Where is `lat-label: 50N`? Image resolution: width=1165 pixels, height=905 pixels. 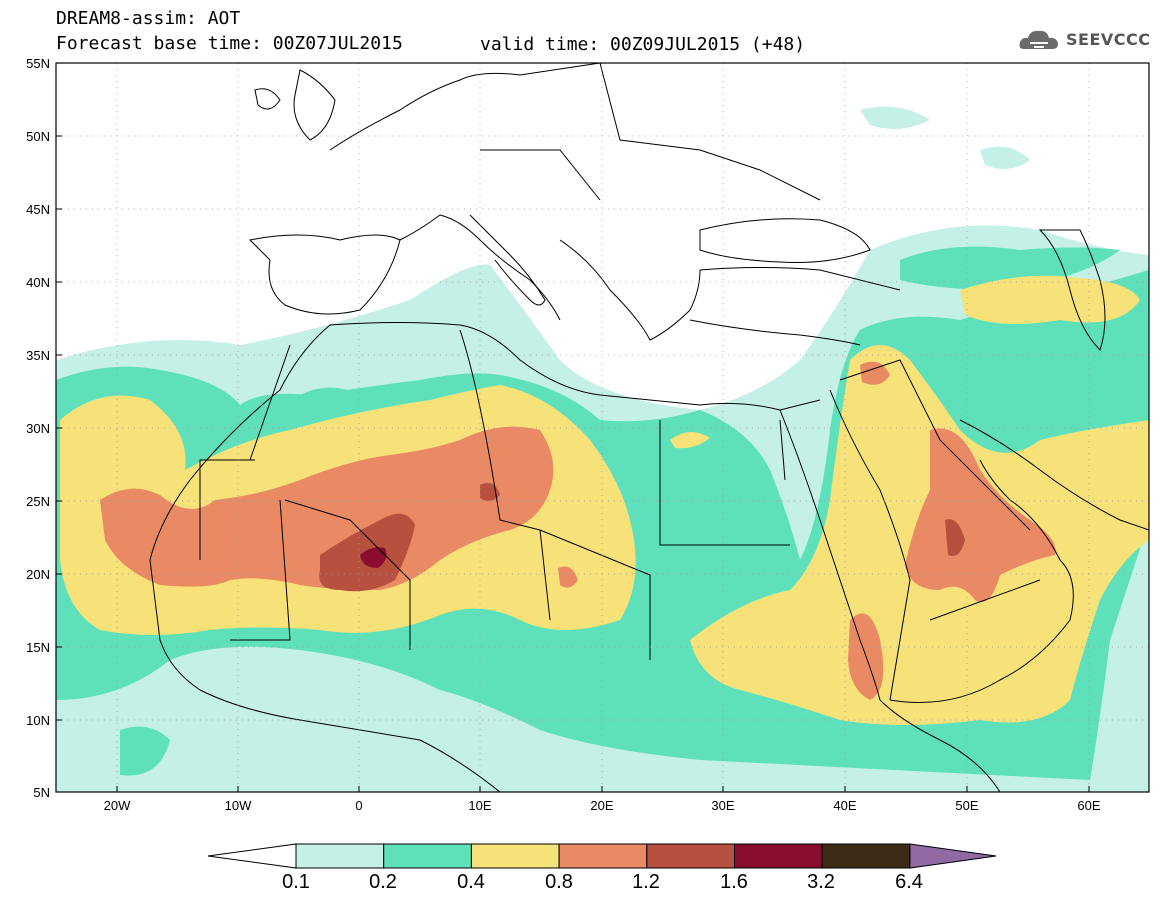 lat-label: 50N is located at coordinates (38, 136).